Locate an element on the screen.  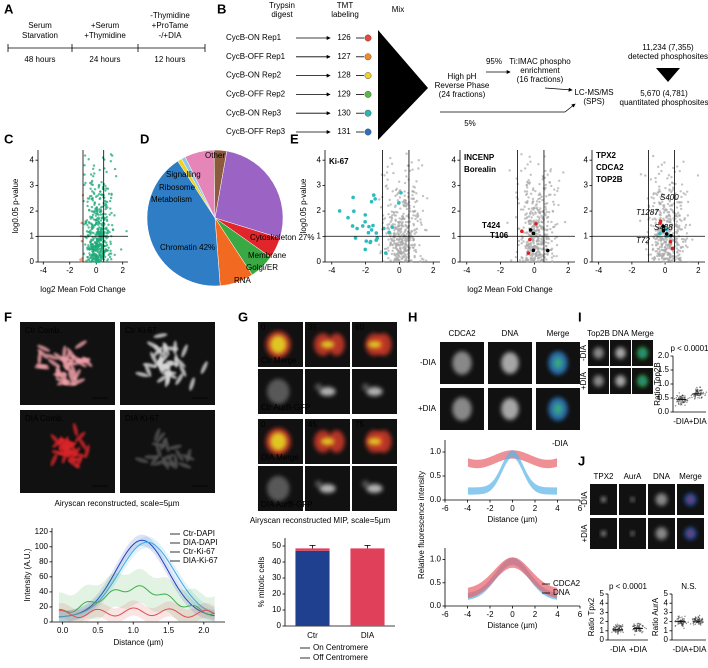
profile-line is located at coordinates (136, 578).